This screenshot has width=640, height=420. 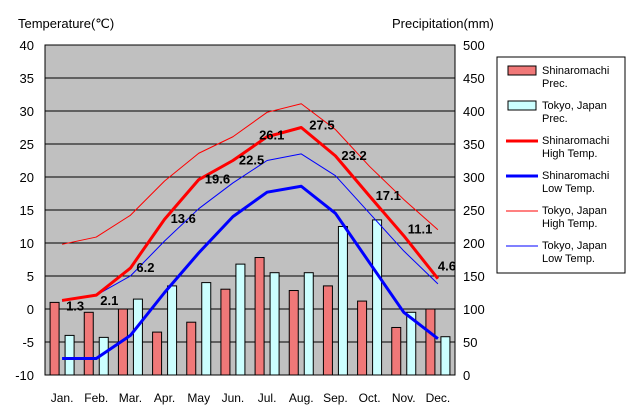 What do you see at coordinates (474, 210) in the screenshot?
I see `right-tick-label: 250` at bounding box center [474, 210].